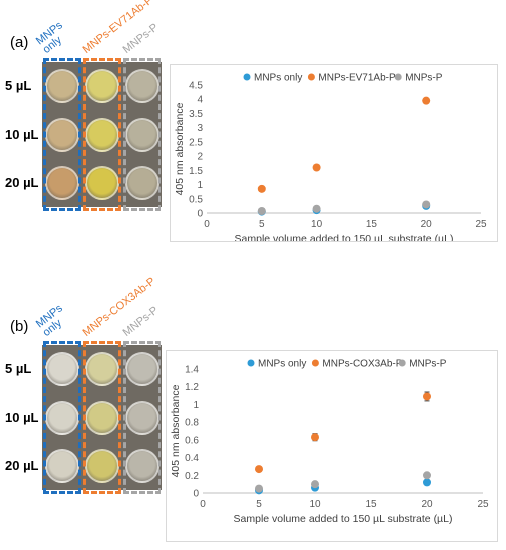 The height and width of the screenshot is (550, 506). Describe the element at coordinates (19, 326) in the screenshot. I see `panel-b-label: (b)` at that location.